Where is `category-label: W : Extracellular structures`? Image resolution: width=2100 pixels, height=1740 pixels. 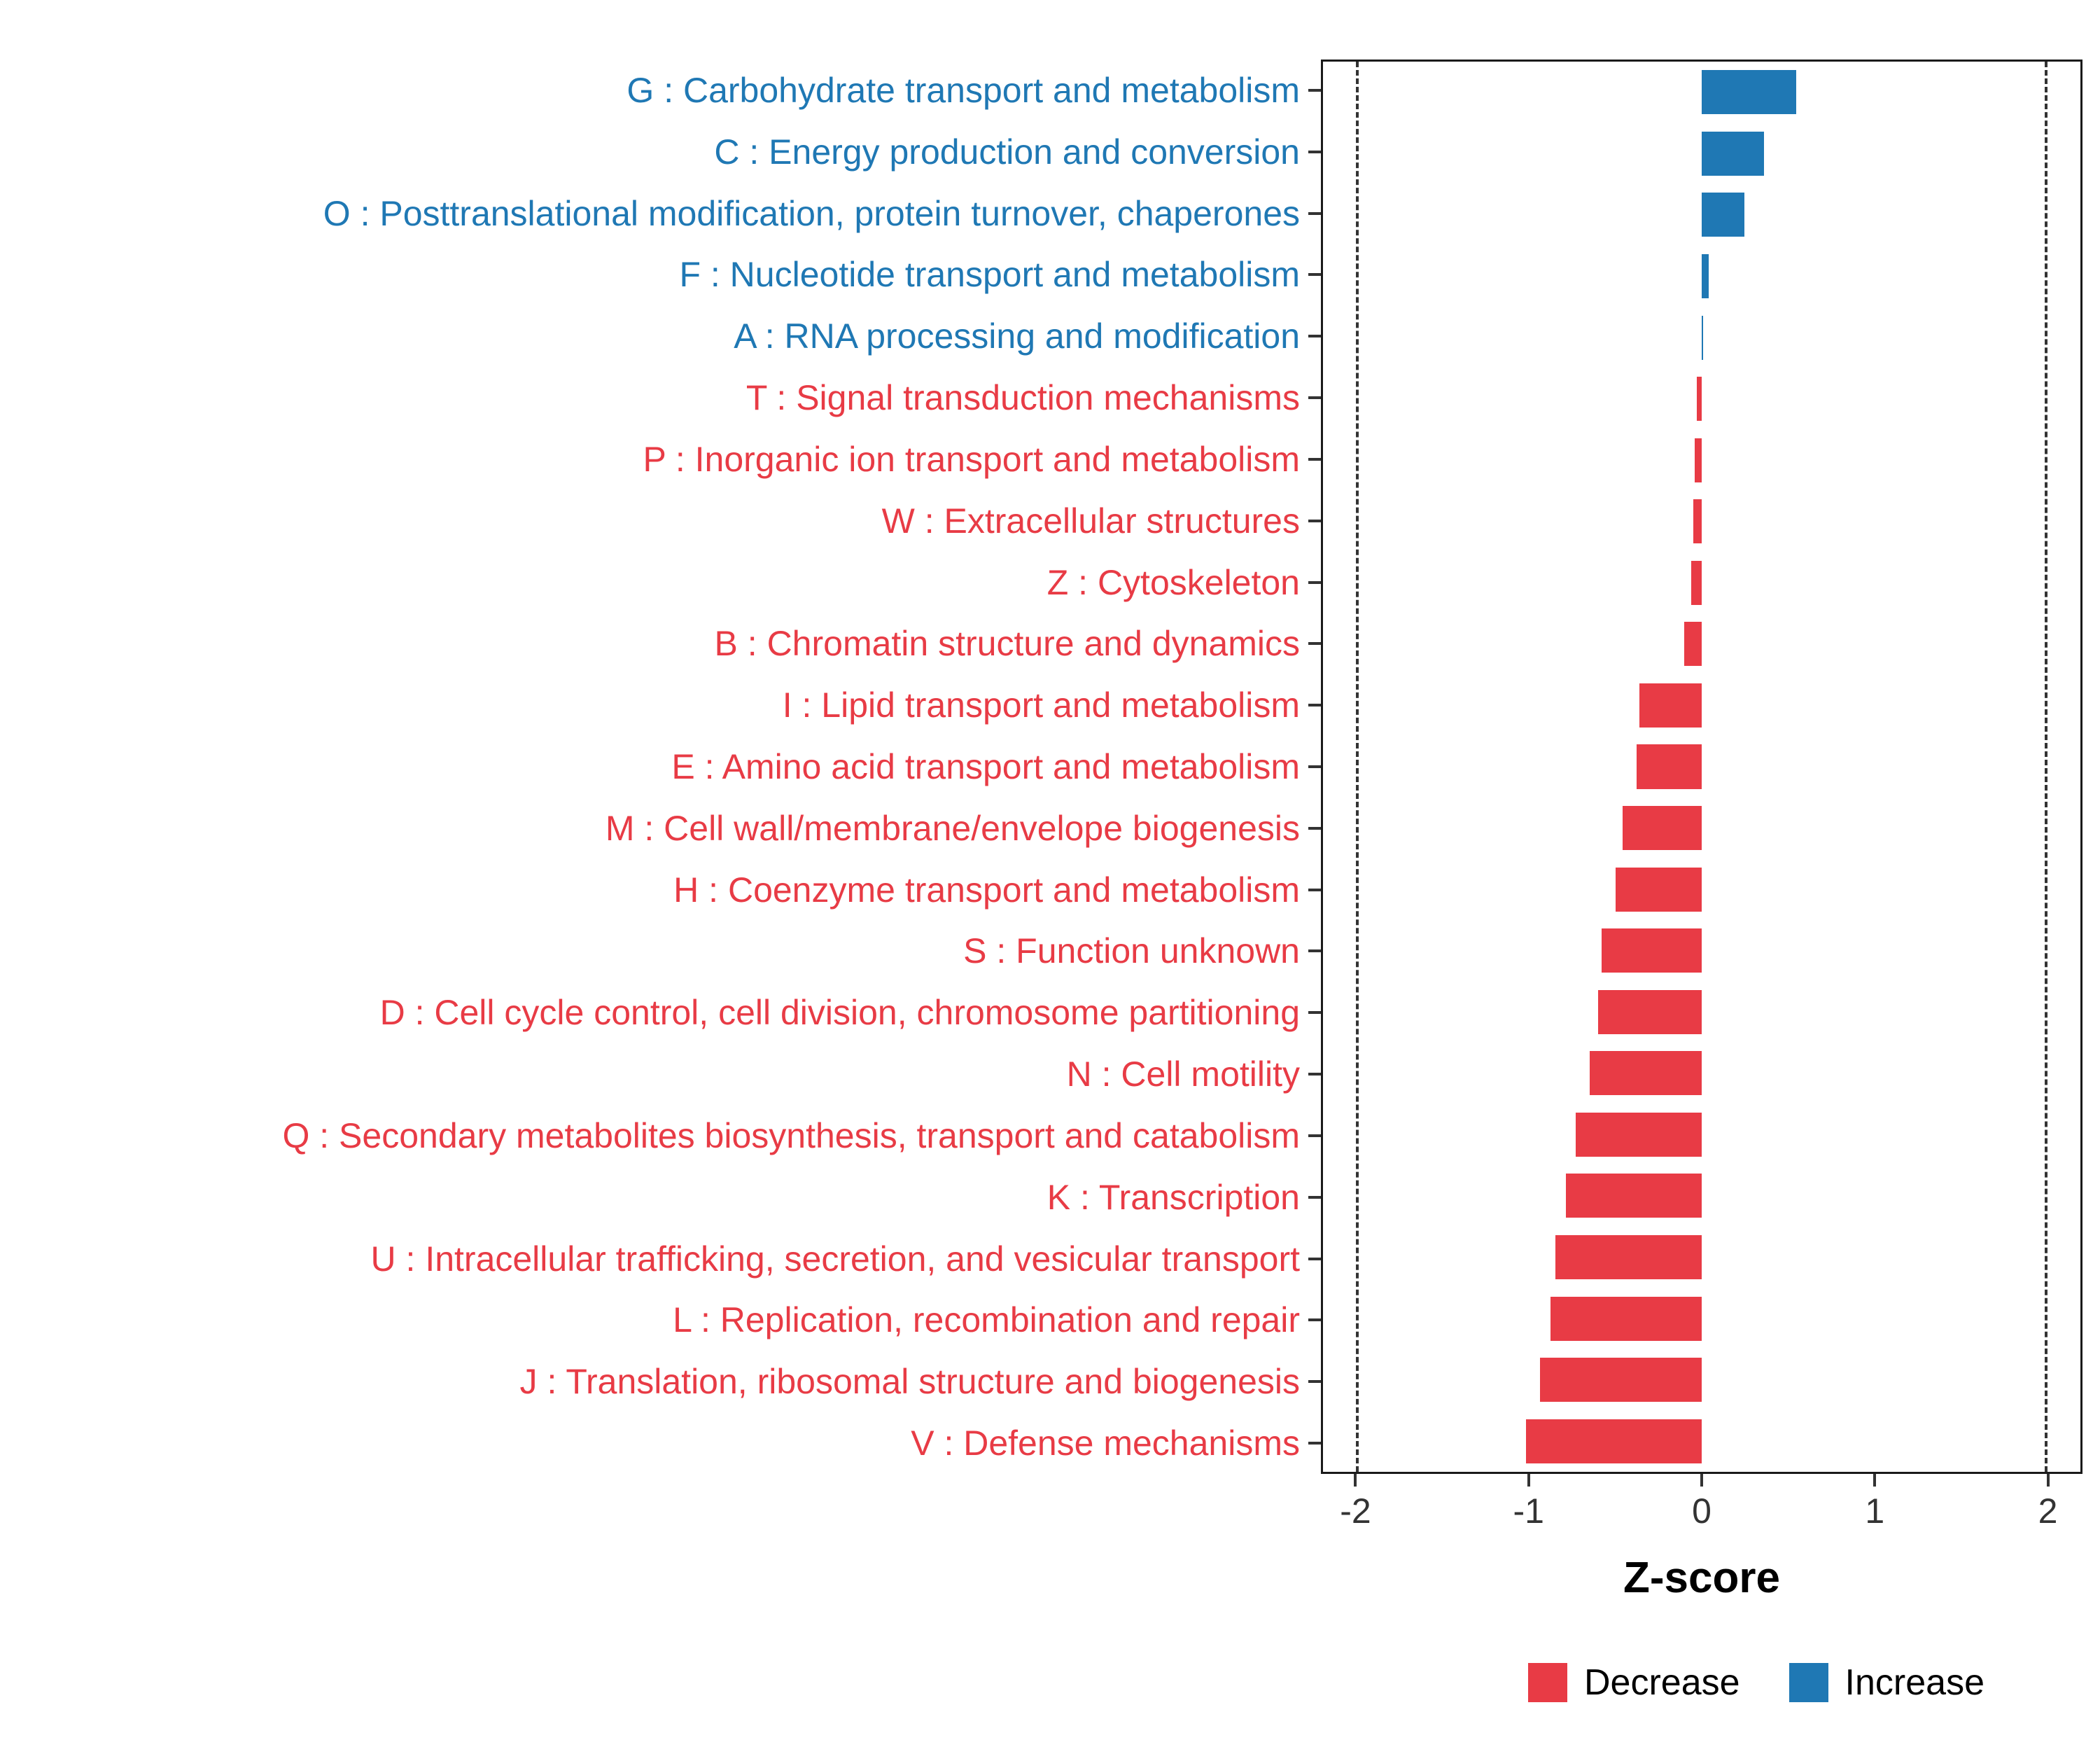 category-label: W : Extracellular structures is located at coordinates (1090, 521).